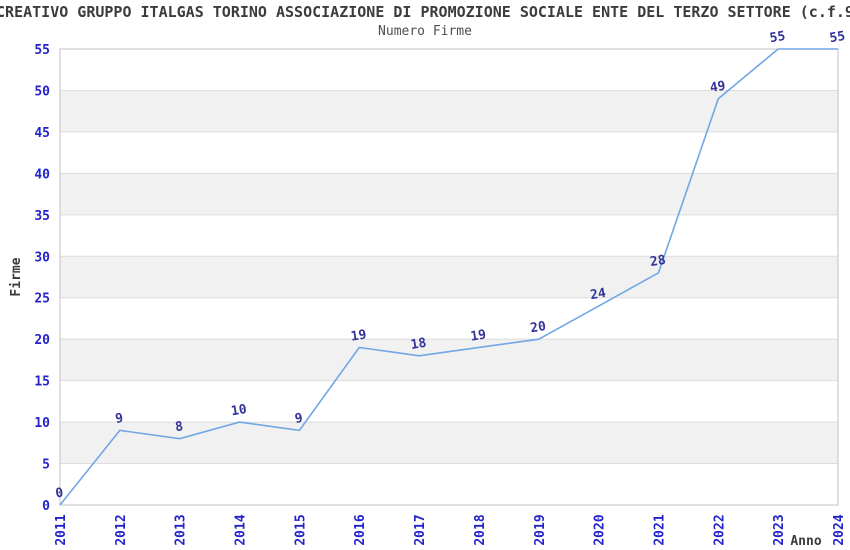  What do you see at coordinates (42, 340) in the screenshot?
I see `y-tick-label: 20` at bounding box center [42, 340].